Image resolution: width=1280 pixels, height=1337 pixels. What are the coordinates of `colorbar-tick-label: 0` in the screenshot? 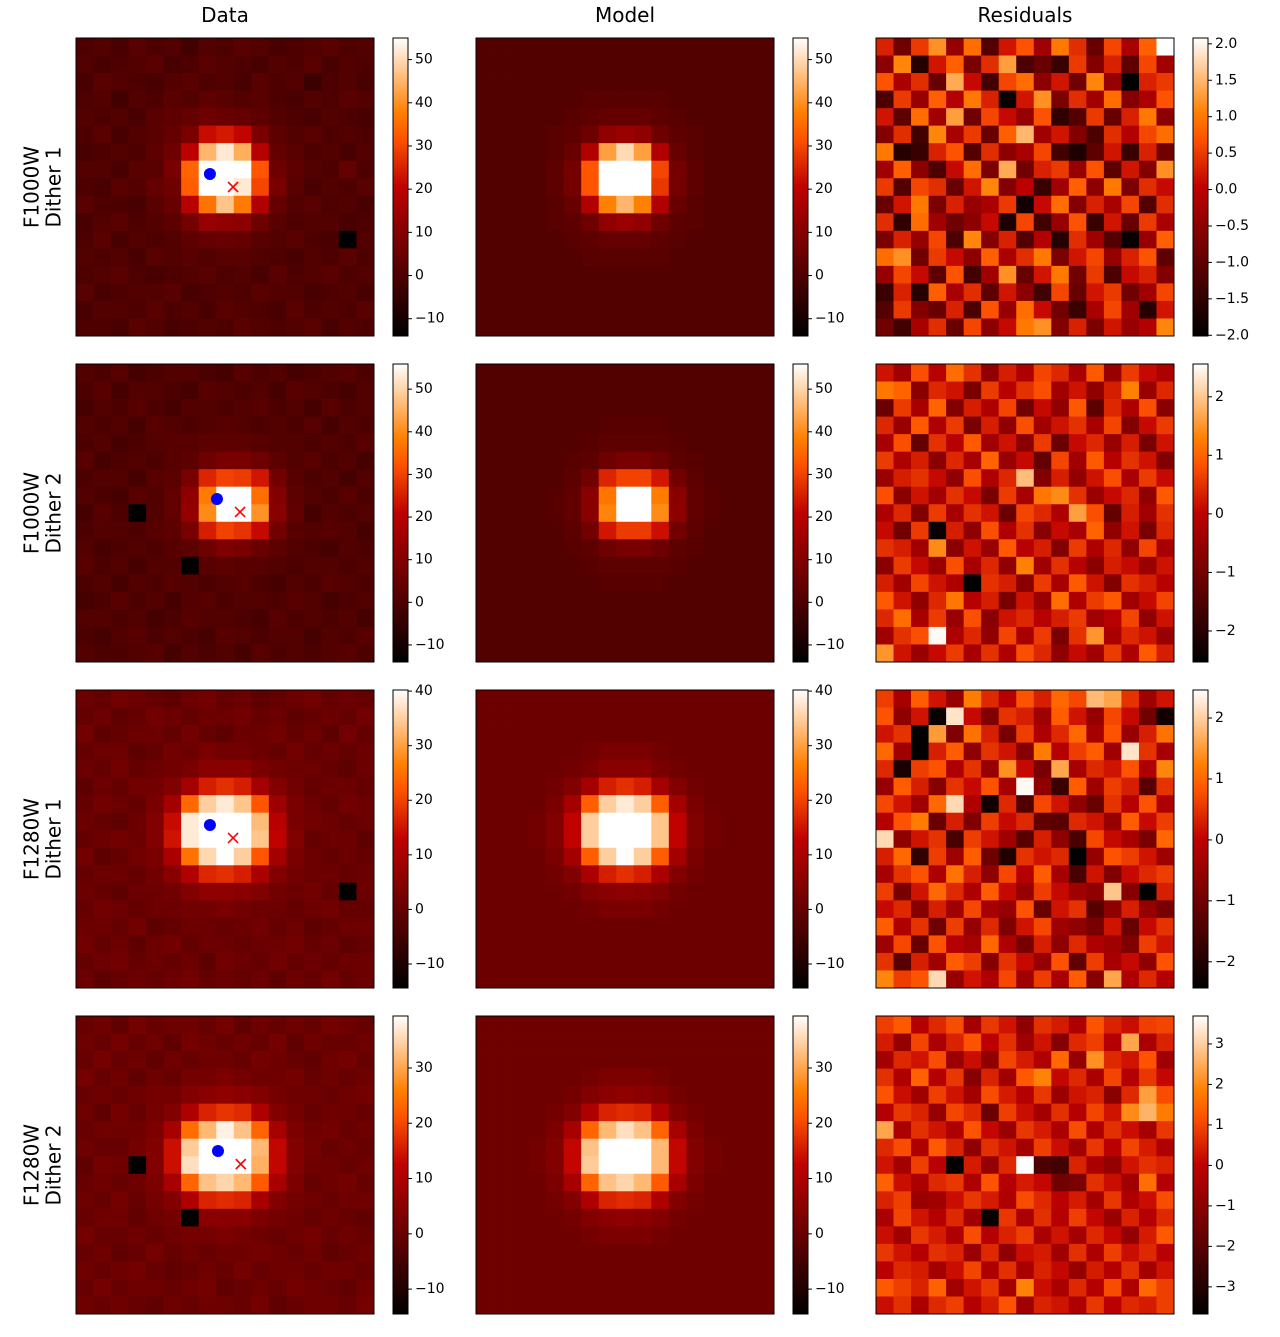 It's located at (1219, 1165).